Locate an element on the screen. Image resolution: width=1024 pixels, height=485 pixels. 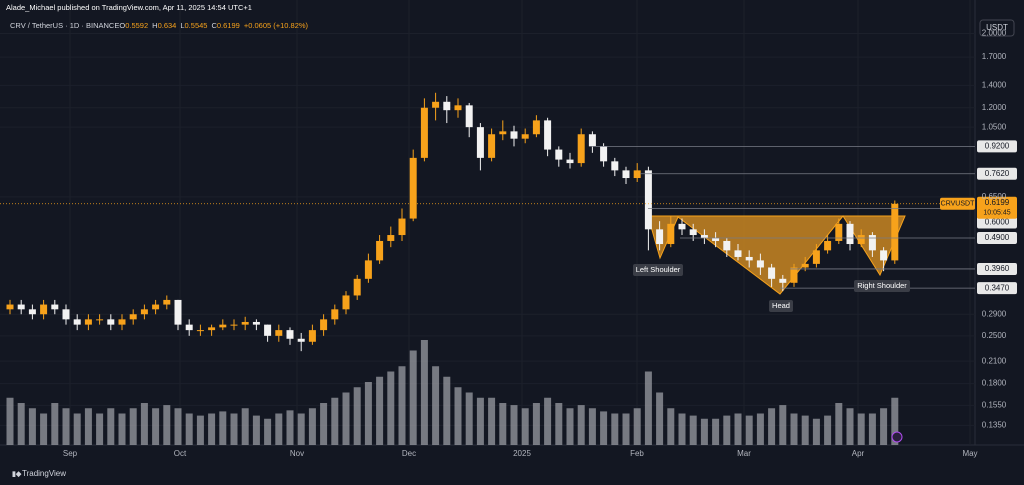
y-tick-label: 1.4000 is located at coordinates (994, 84).